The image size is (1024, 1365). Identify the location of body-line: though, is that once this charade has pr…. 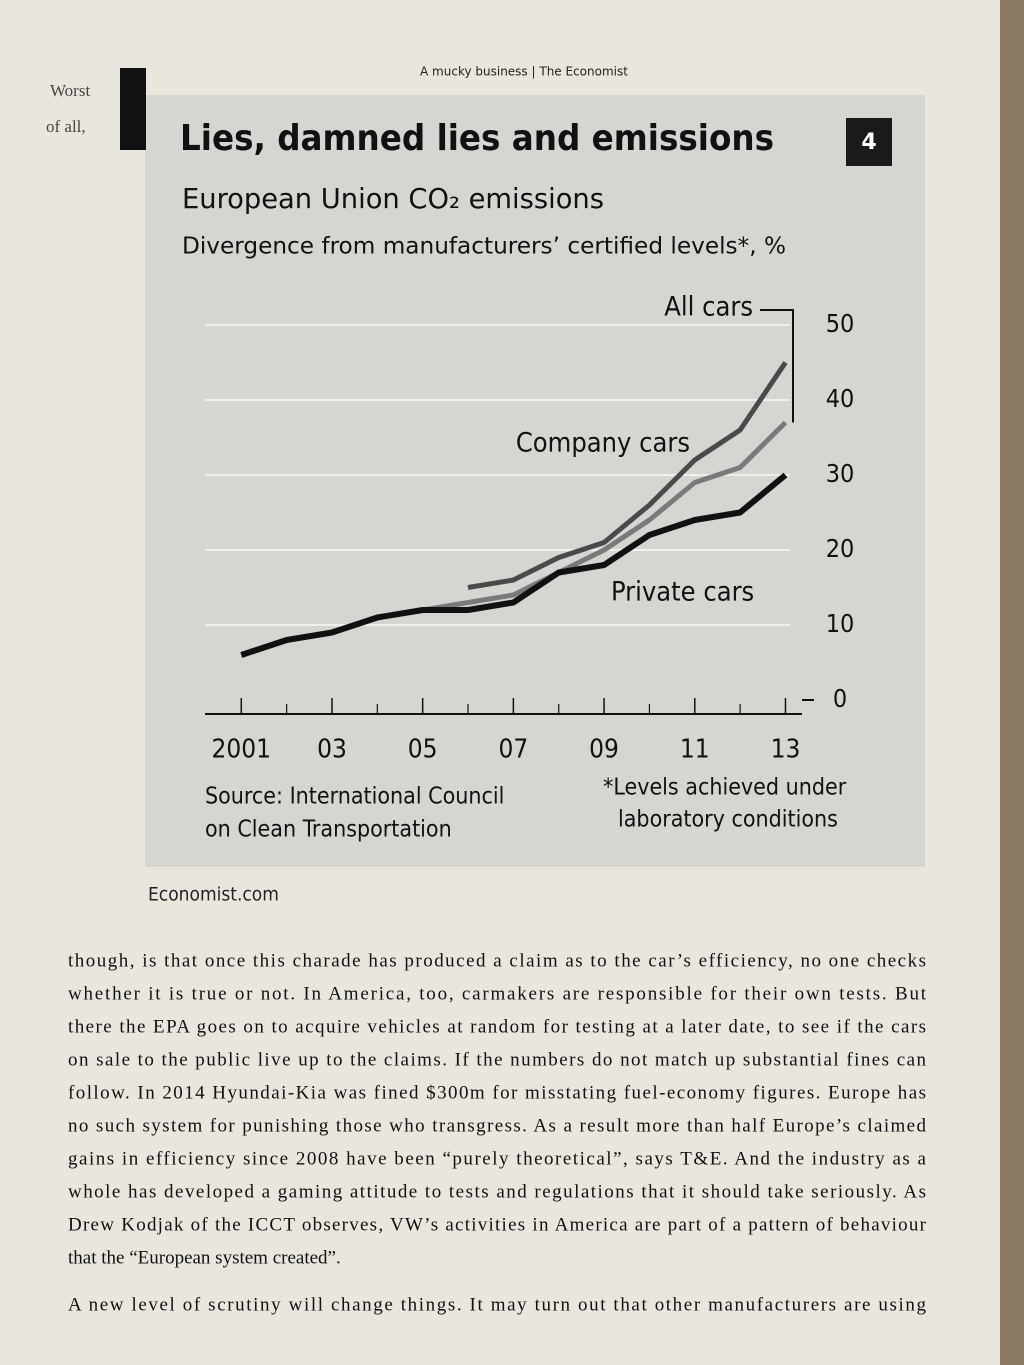
(497, 960).